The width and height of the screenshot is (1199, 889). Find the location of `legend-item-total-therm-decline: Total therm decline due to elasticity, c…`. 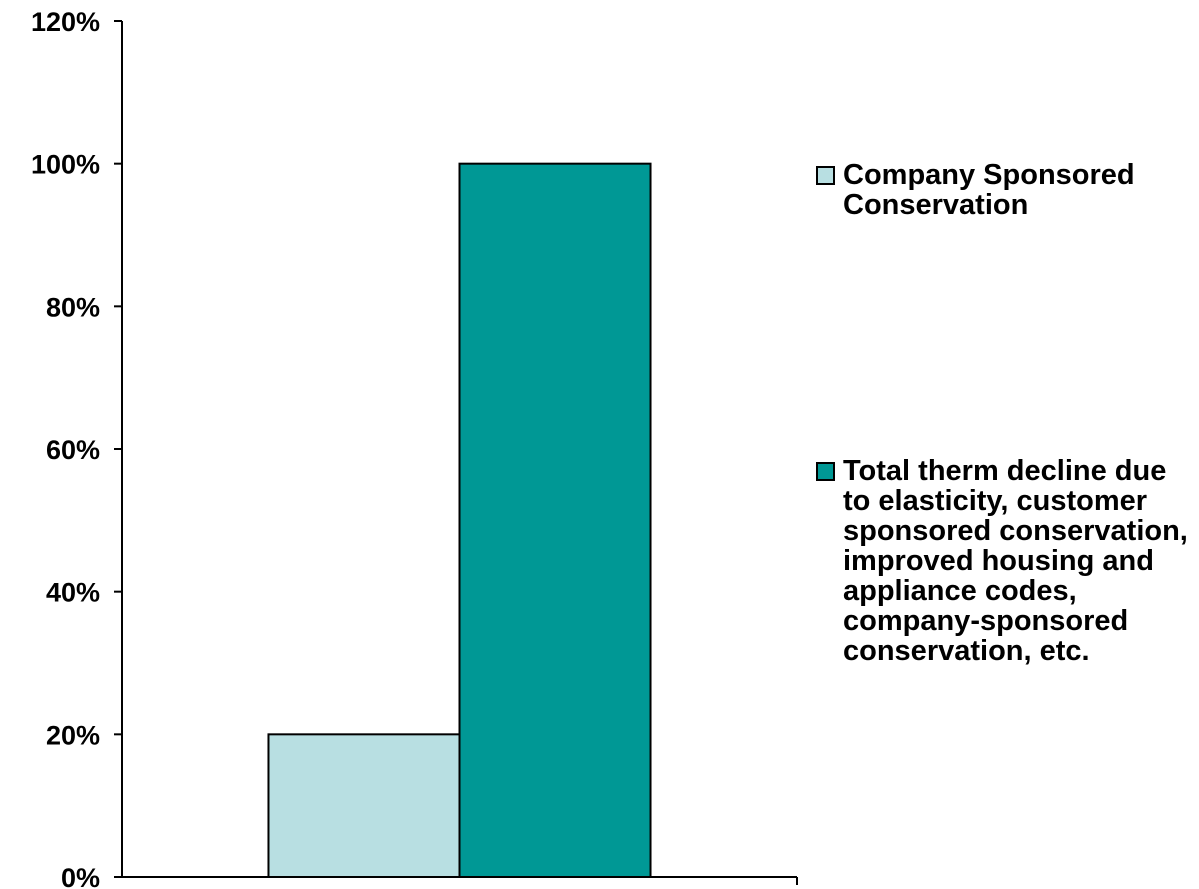

legend-item-total-therm-decline: Total therm decline due to elasticity, c… is located at coordinates (1005, 561).